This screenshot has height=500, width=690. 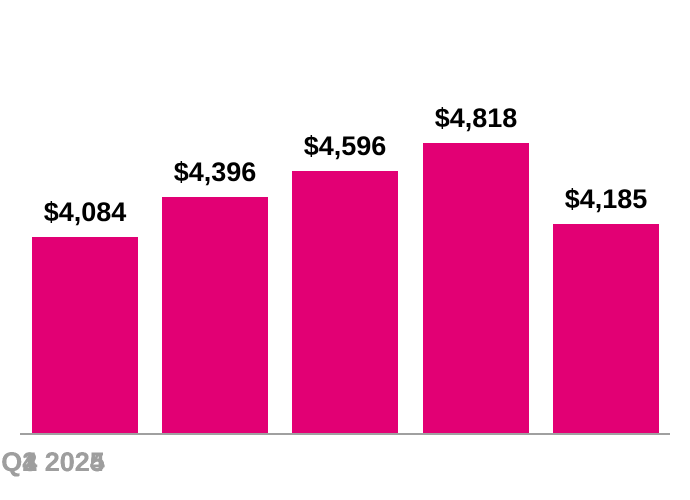 I want to click on x-axis-line, so click(x=345, y=434).